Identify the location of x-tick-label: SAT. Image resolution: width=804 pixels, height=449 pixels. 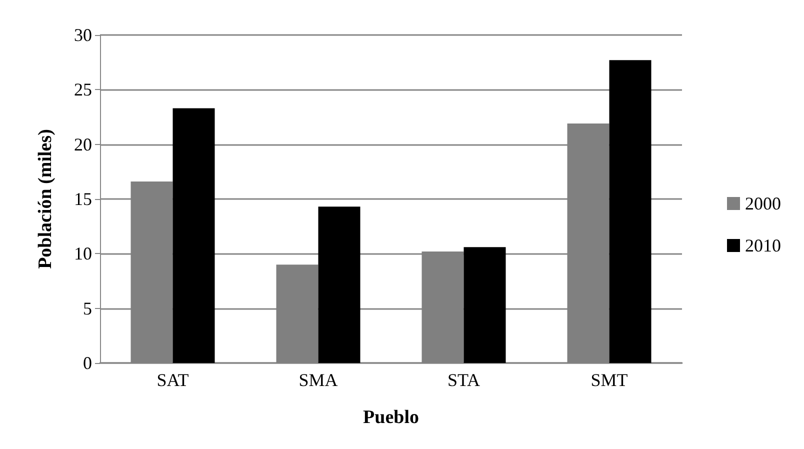
(172, 380).